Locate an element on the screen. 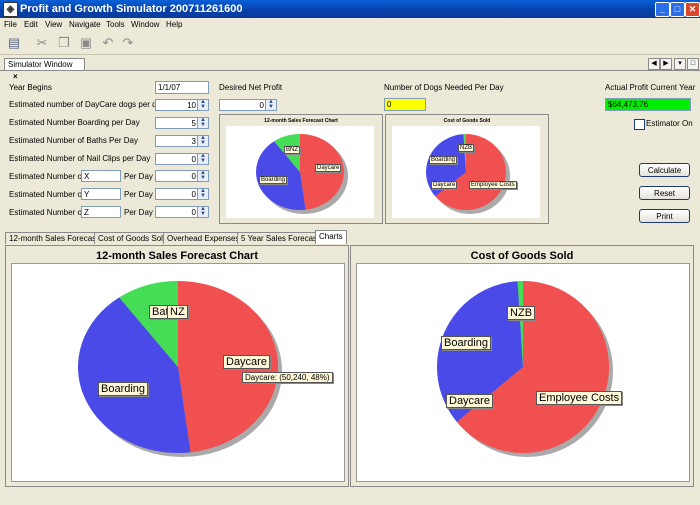  tab-5-year-sales: 5 Year Sales Forecast is located at coordinates (280, 238).